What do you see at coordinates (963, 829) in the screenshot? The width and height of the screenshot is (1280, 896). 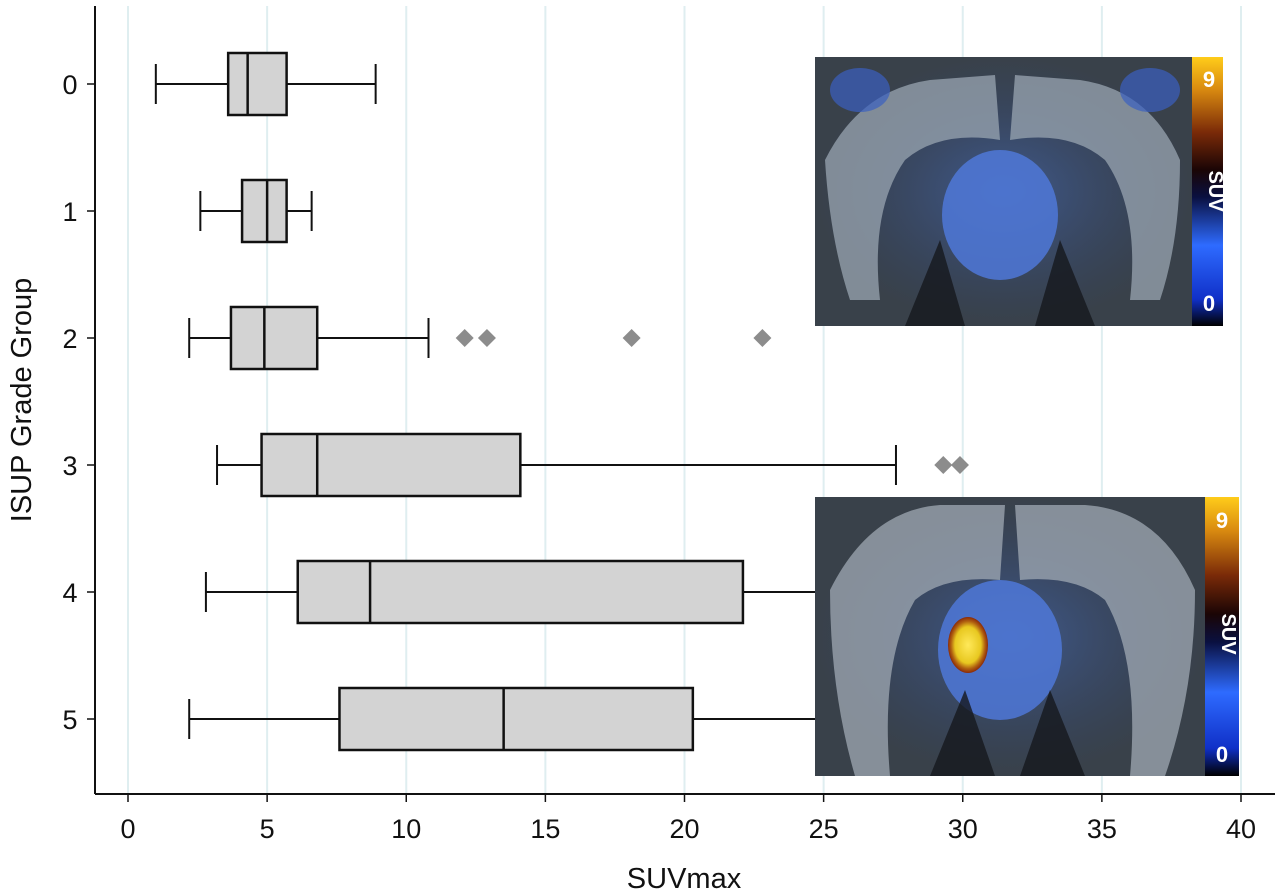 I see `x-tick-label: 30` at bounding box center [963, 829].